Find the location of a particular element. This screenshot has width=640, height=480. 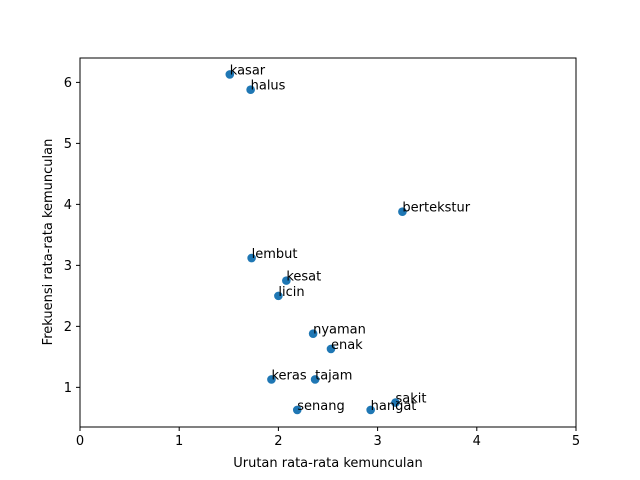

point-label-keras: keras is located at coordinates (288, 375).